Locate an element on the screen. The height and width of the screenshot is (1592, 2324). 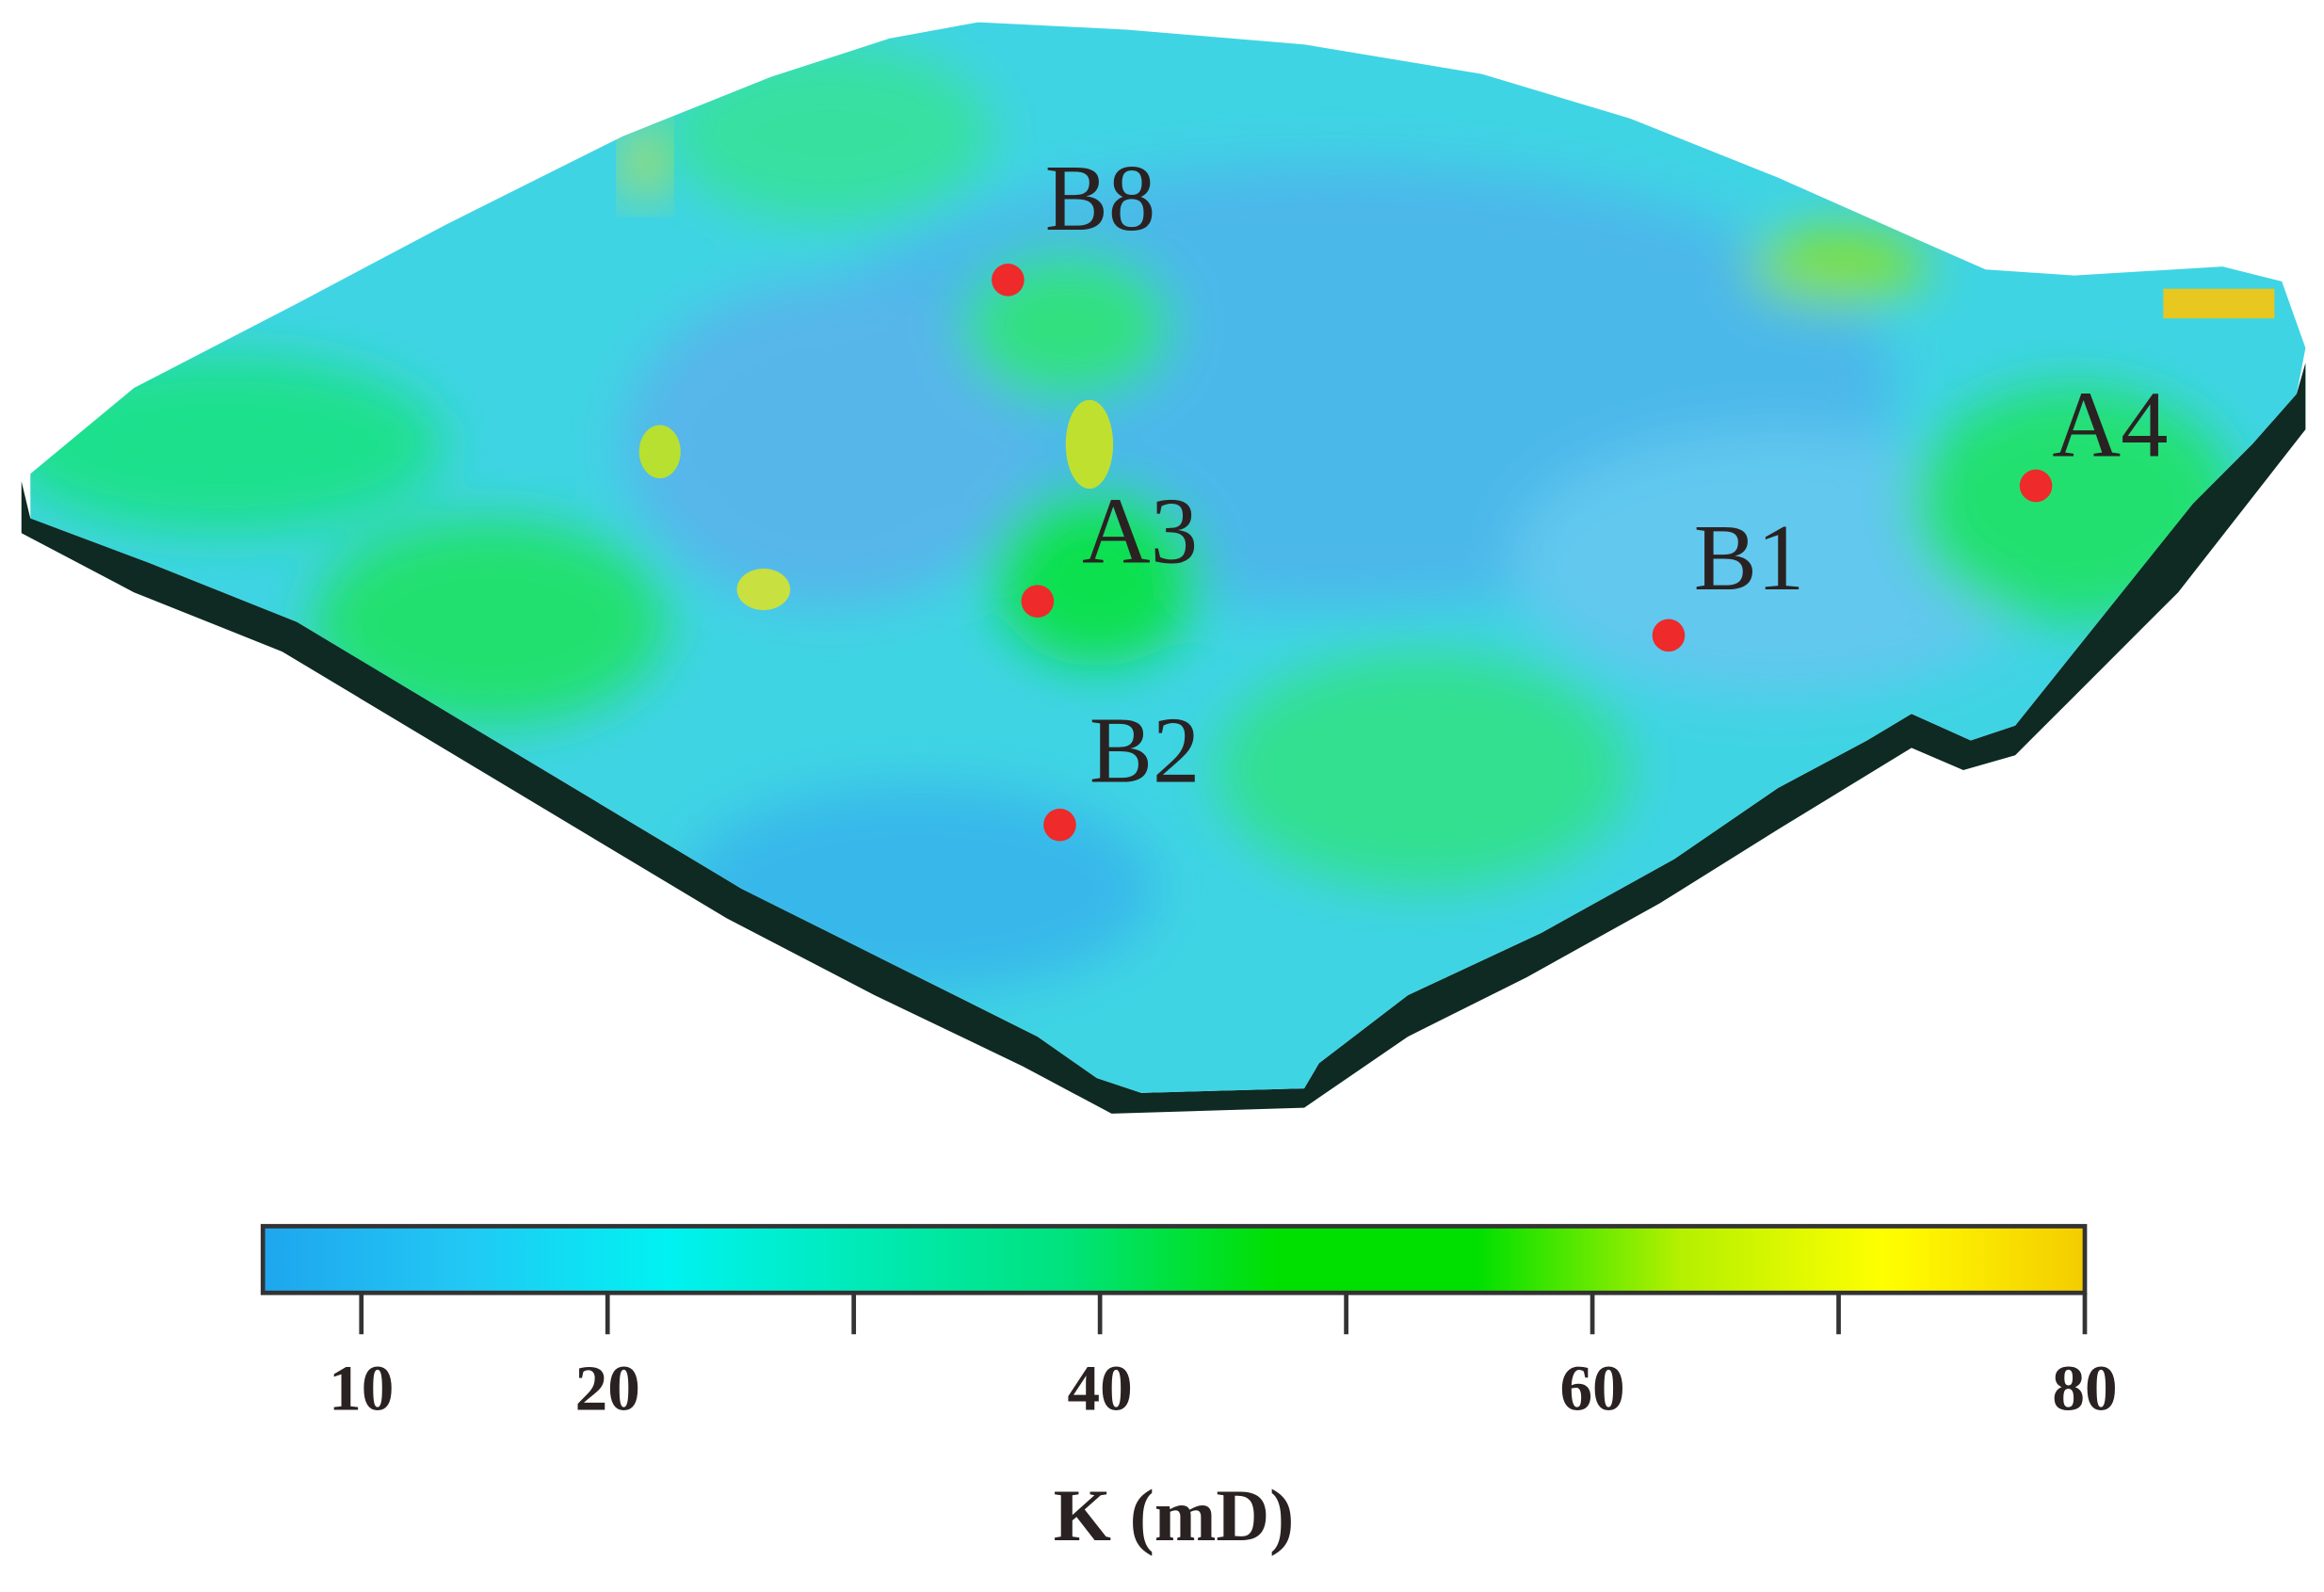
well-label: B1 is located at coordinates (1749, 557).